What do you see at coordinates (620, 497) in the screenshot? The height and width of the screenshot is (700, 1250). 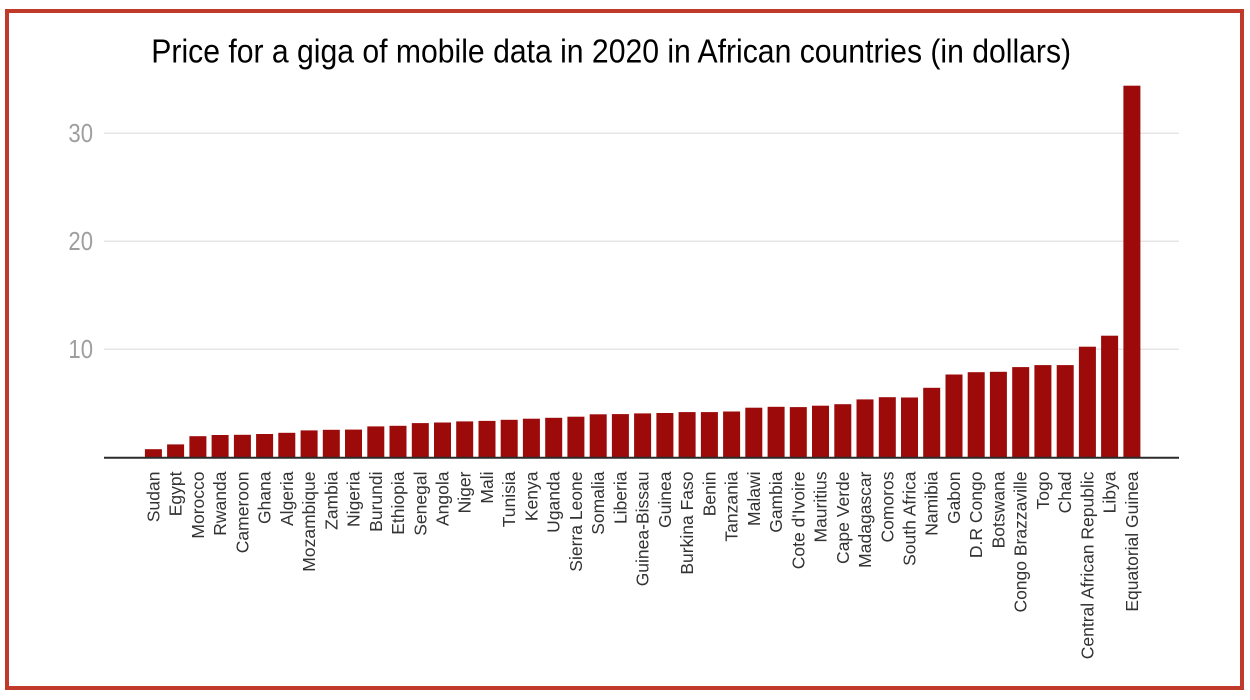 I see `svg-text: Liberia` at bounding box center [620, 497].